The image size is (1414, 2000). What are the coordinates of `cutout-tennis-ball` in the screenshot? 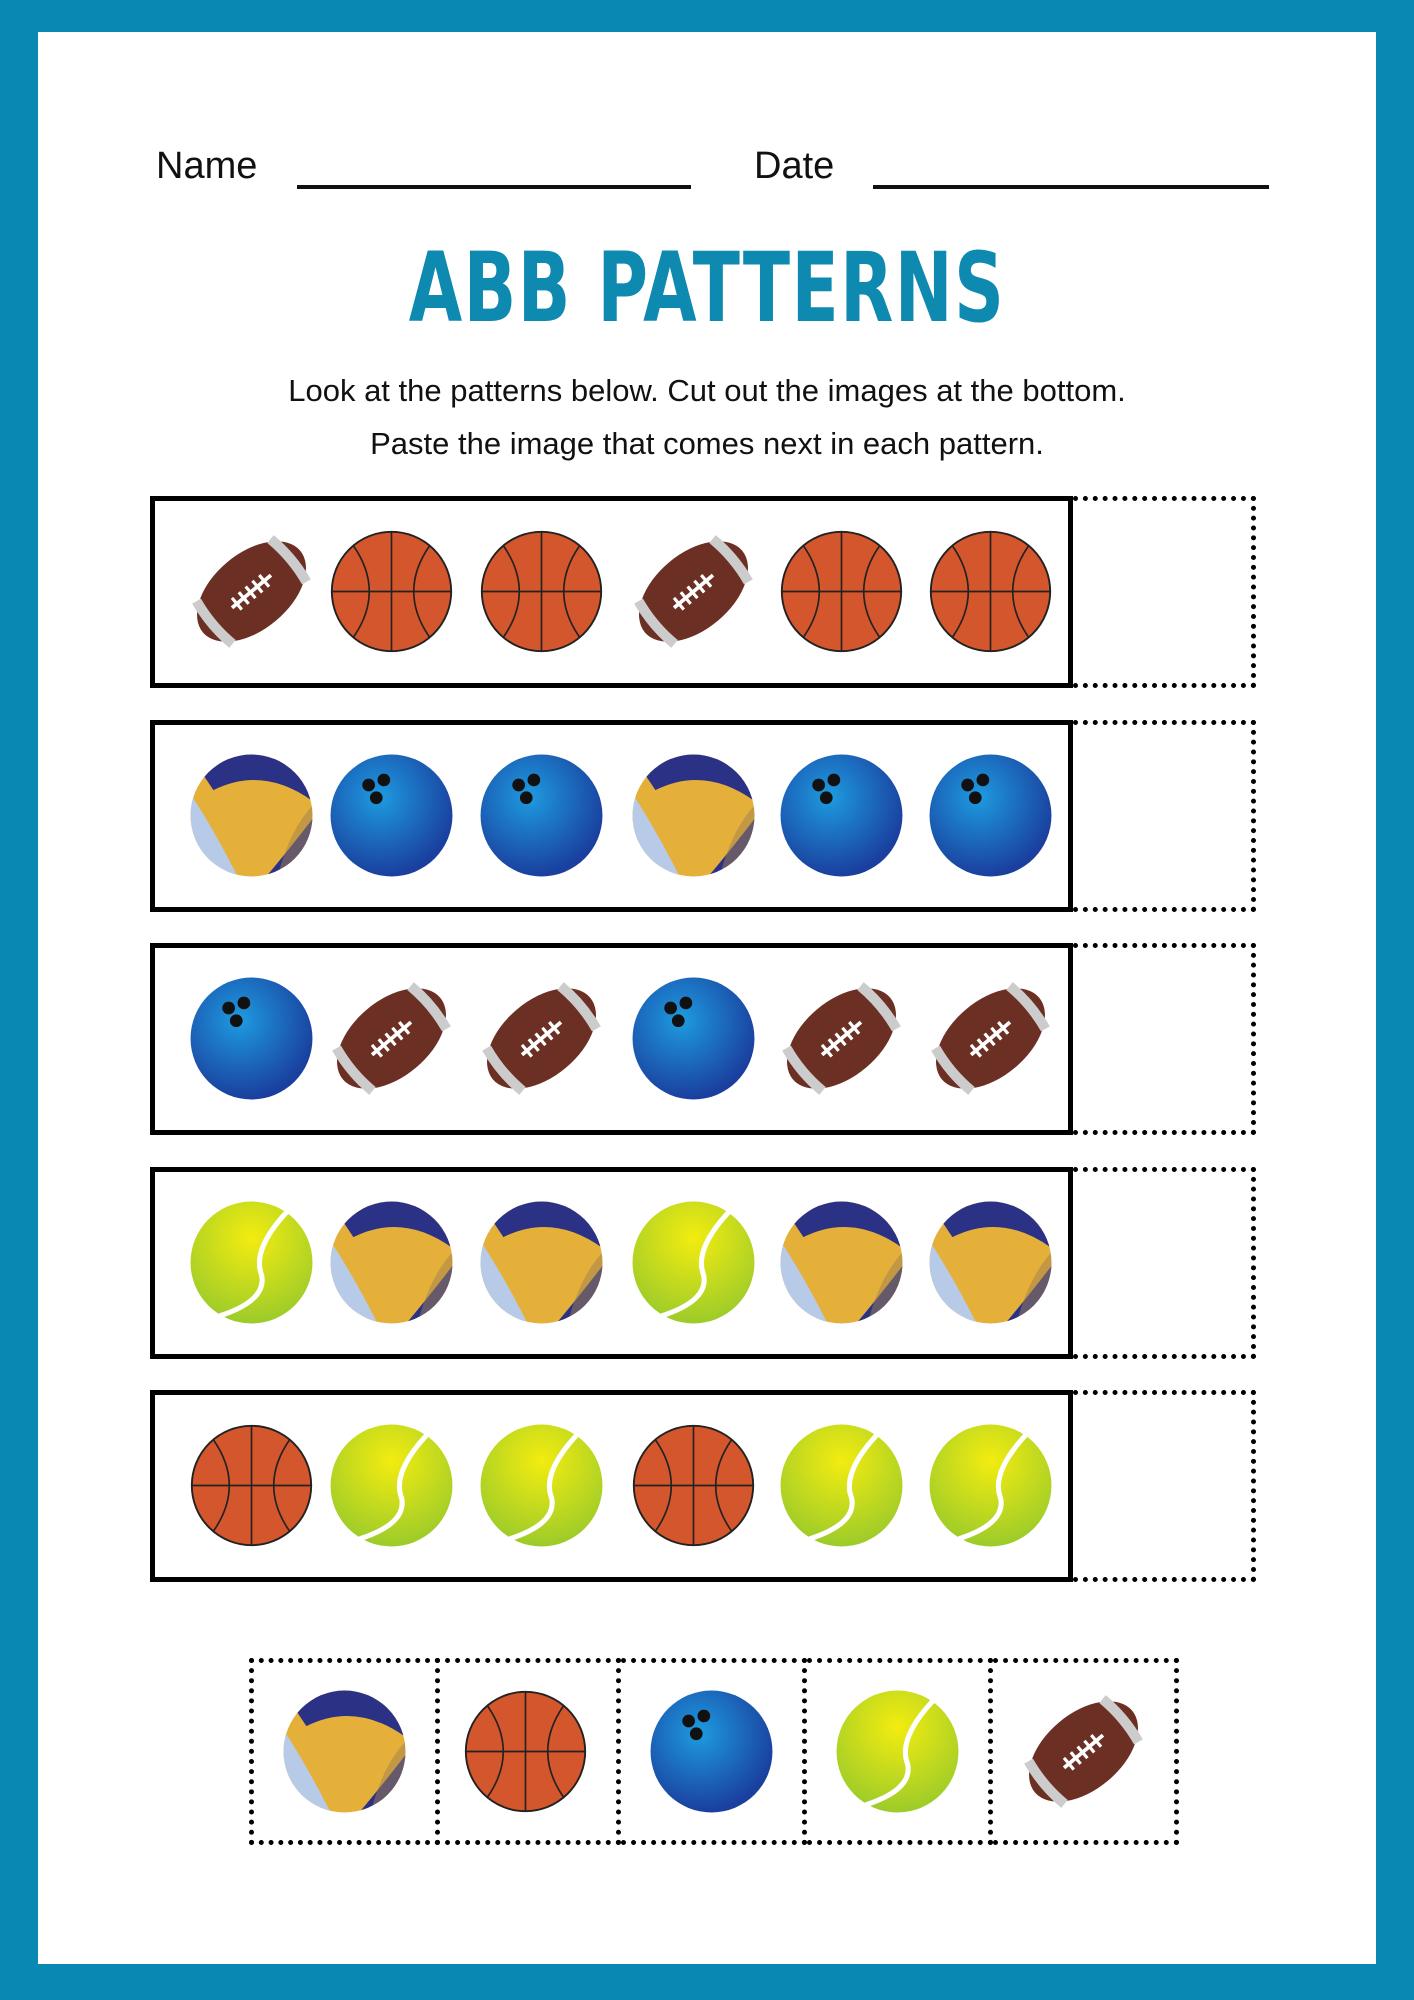 It's located at (900, 1751).